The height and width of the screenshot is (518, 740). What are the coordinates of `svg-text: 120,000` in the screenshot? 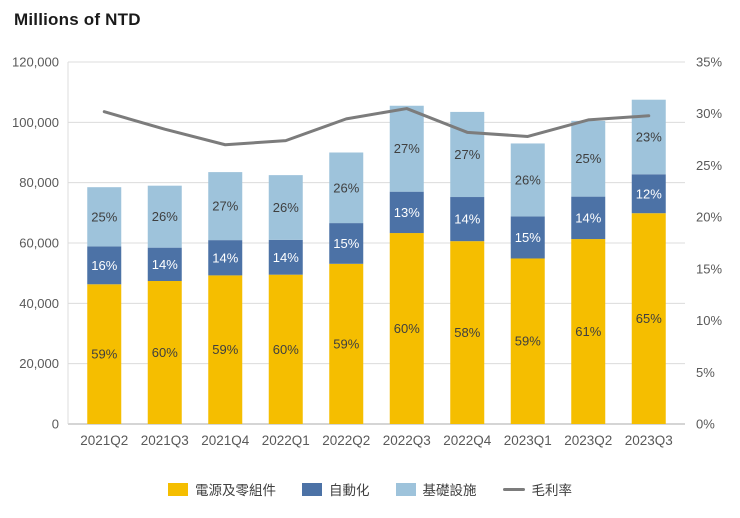 It's located at (35, 62).